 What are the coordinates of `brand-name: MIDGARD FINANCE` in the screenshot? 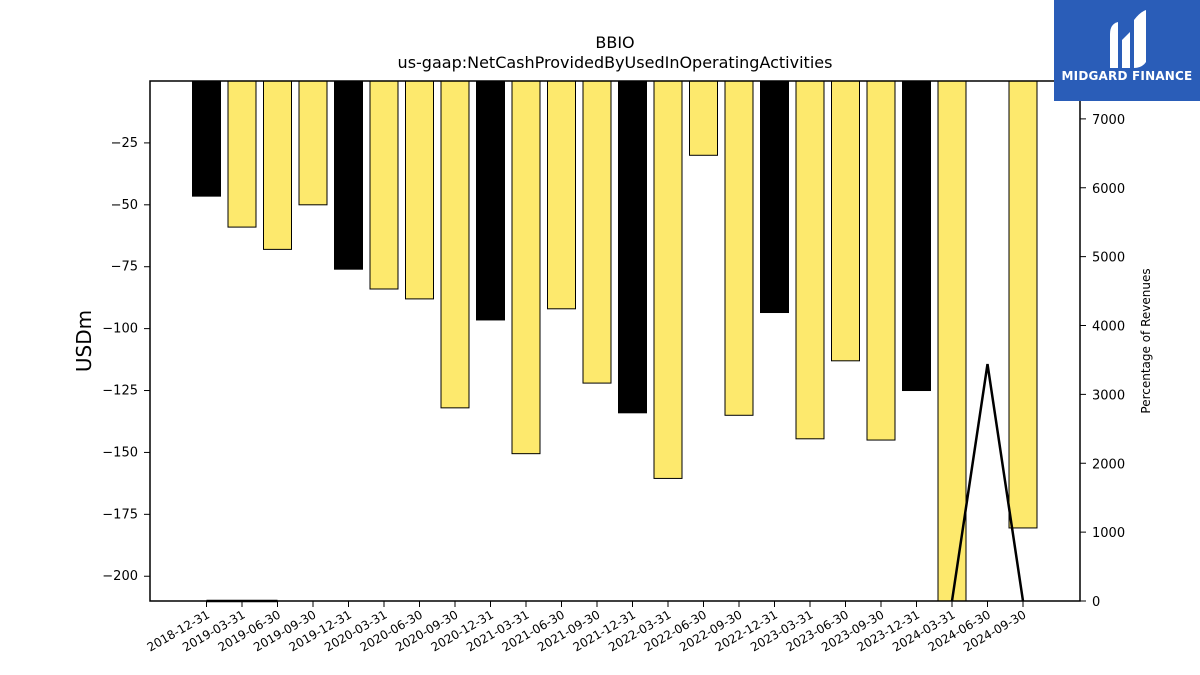 It's located at (1127, 76).